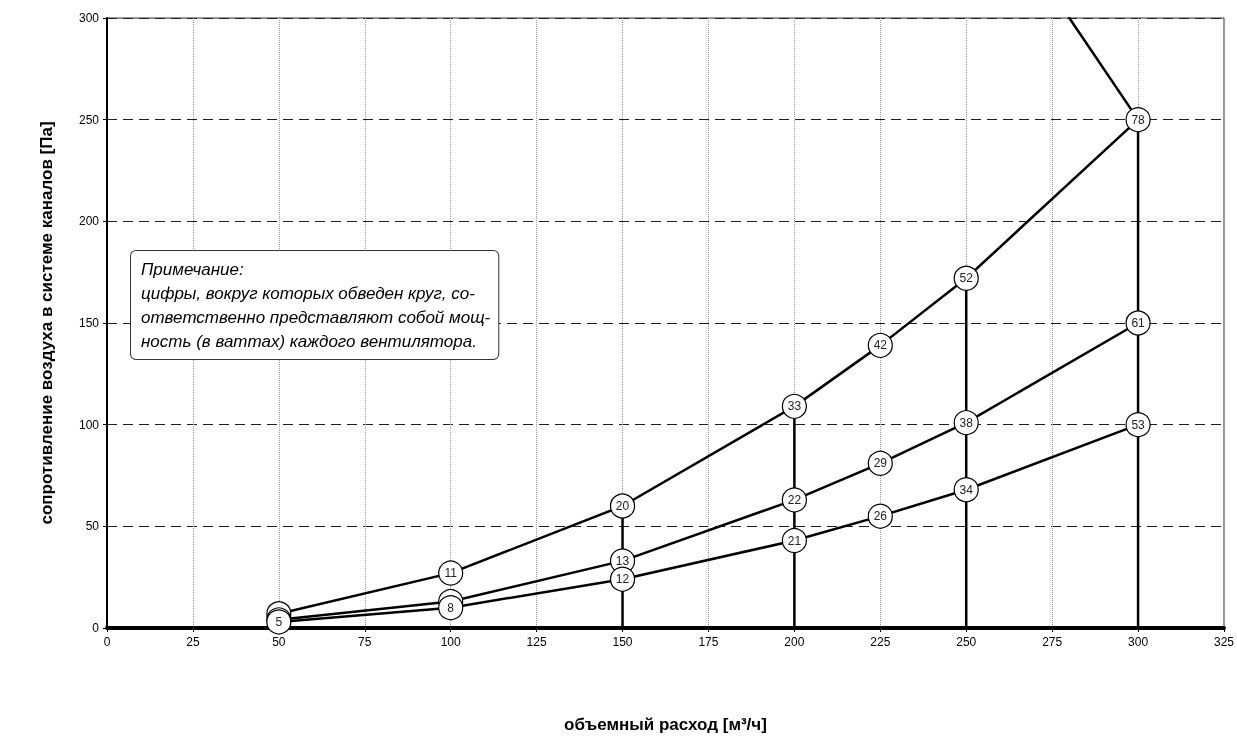 The height and width of the screenshot is (738, 1237). What do you see at coordinates (193, 642) in the screenshot?
I see `x-tick-label: 25` at bounding box center [193, 642].